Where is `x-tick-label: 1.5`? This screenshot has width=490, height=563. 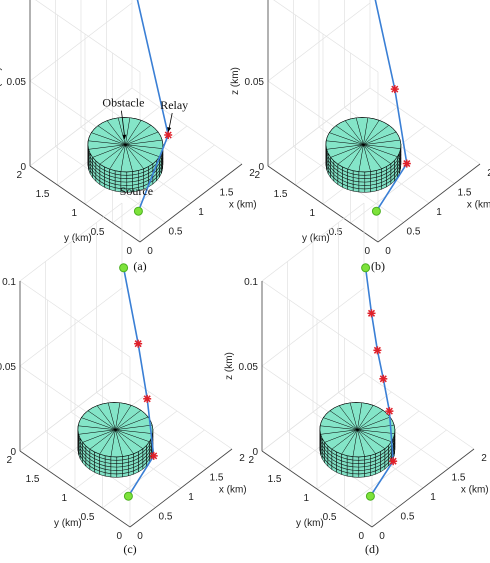 x-tick-label: 1.5 is located at coordinates (465, 193).